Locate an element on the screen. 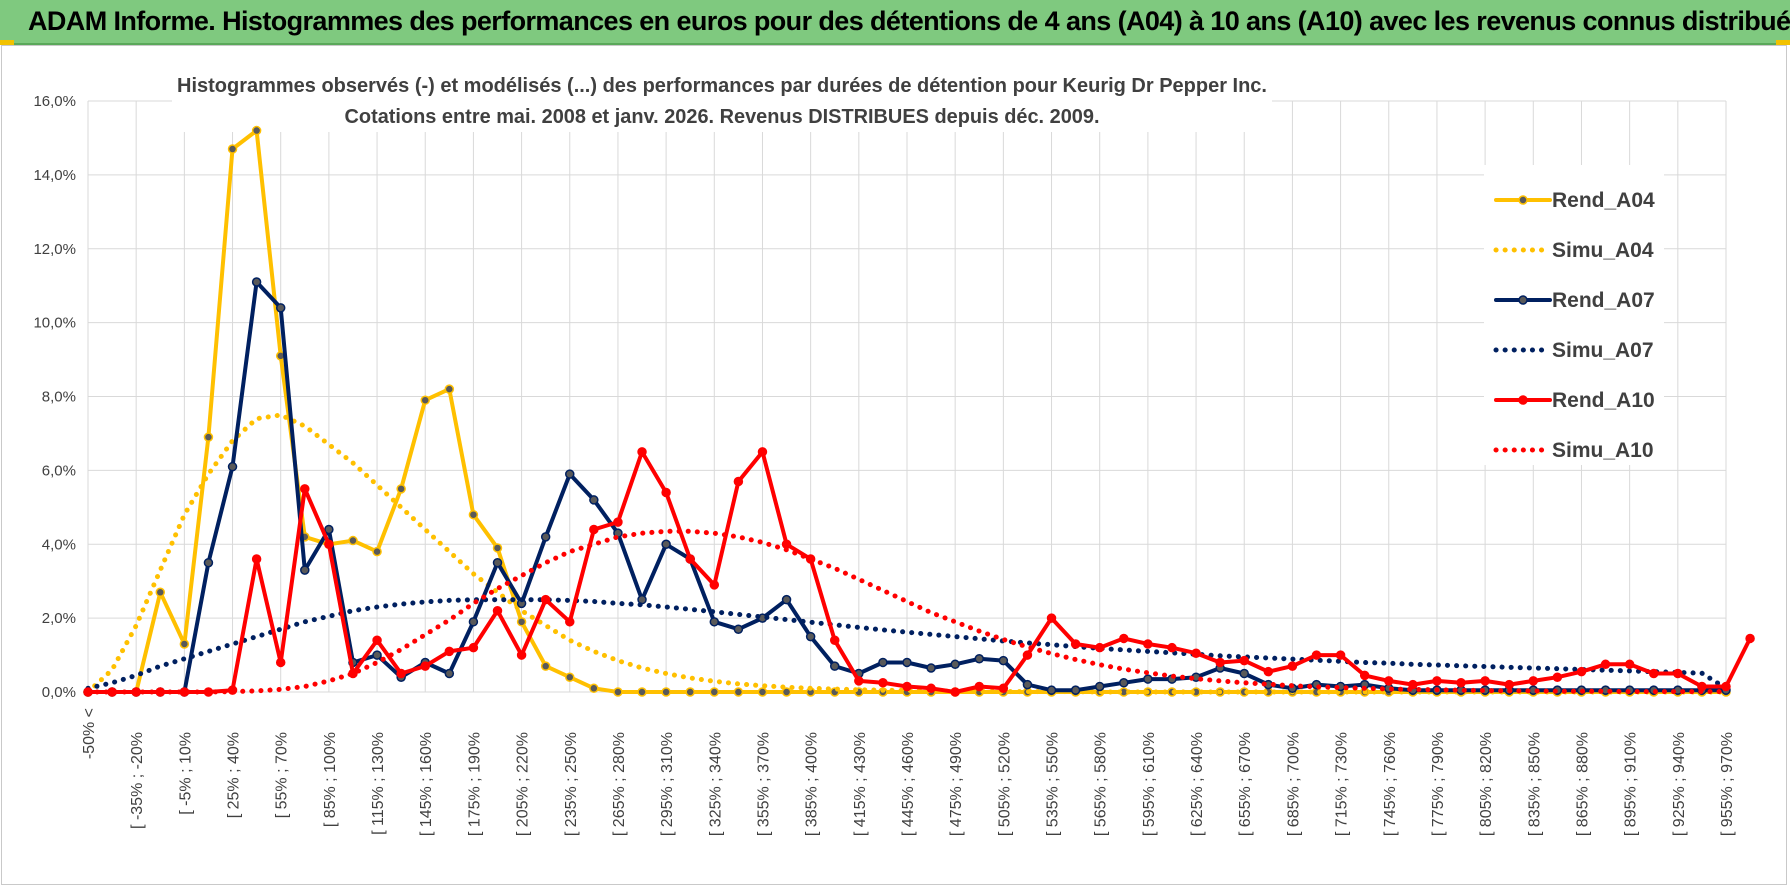 Image resolution: width=1790 pixels, height=888 pixels. legend-label: Rend_A04 is located at coordinates (1603, 200).